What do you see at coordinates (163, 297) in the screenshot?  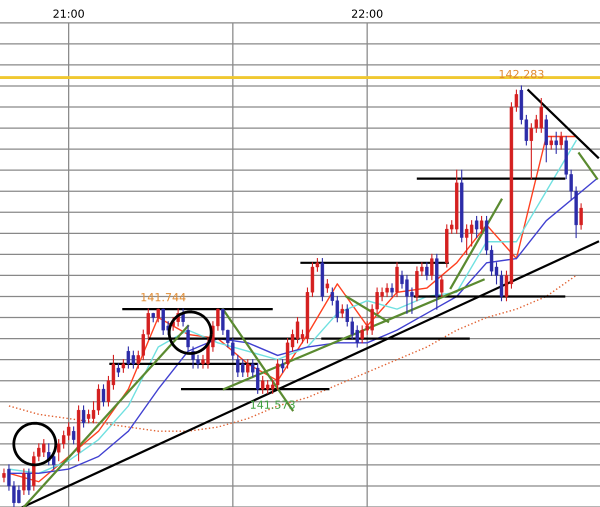 I see `annotation: 141.744` at bounding box center [163, 297].